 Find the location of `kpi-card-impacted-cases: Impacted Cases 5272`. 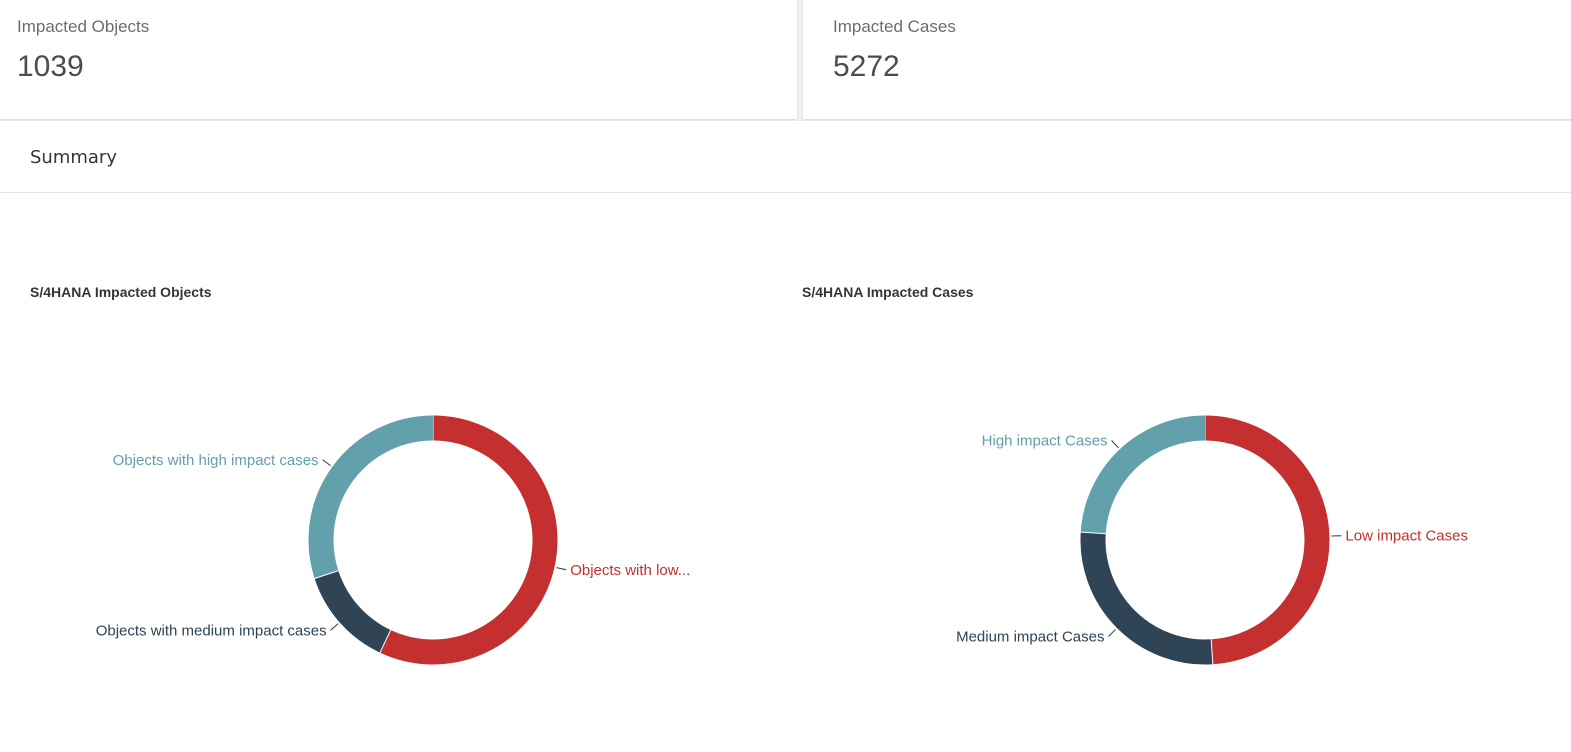

kpi-card-impacted-cases: Impacted Cases 5272 is located at coordinates (1187, 59).